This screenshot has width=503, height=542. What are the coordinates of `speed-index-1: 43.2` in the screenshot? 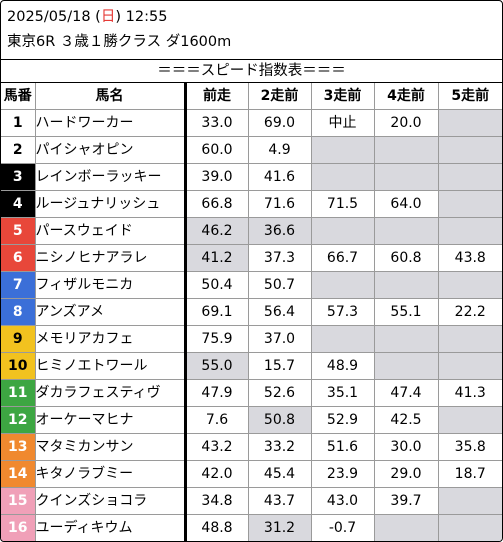 It's located at (216, 447).